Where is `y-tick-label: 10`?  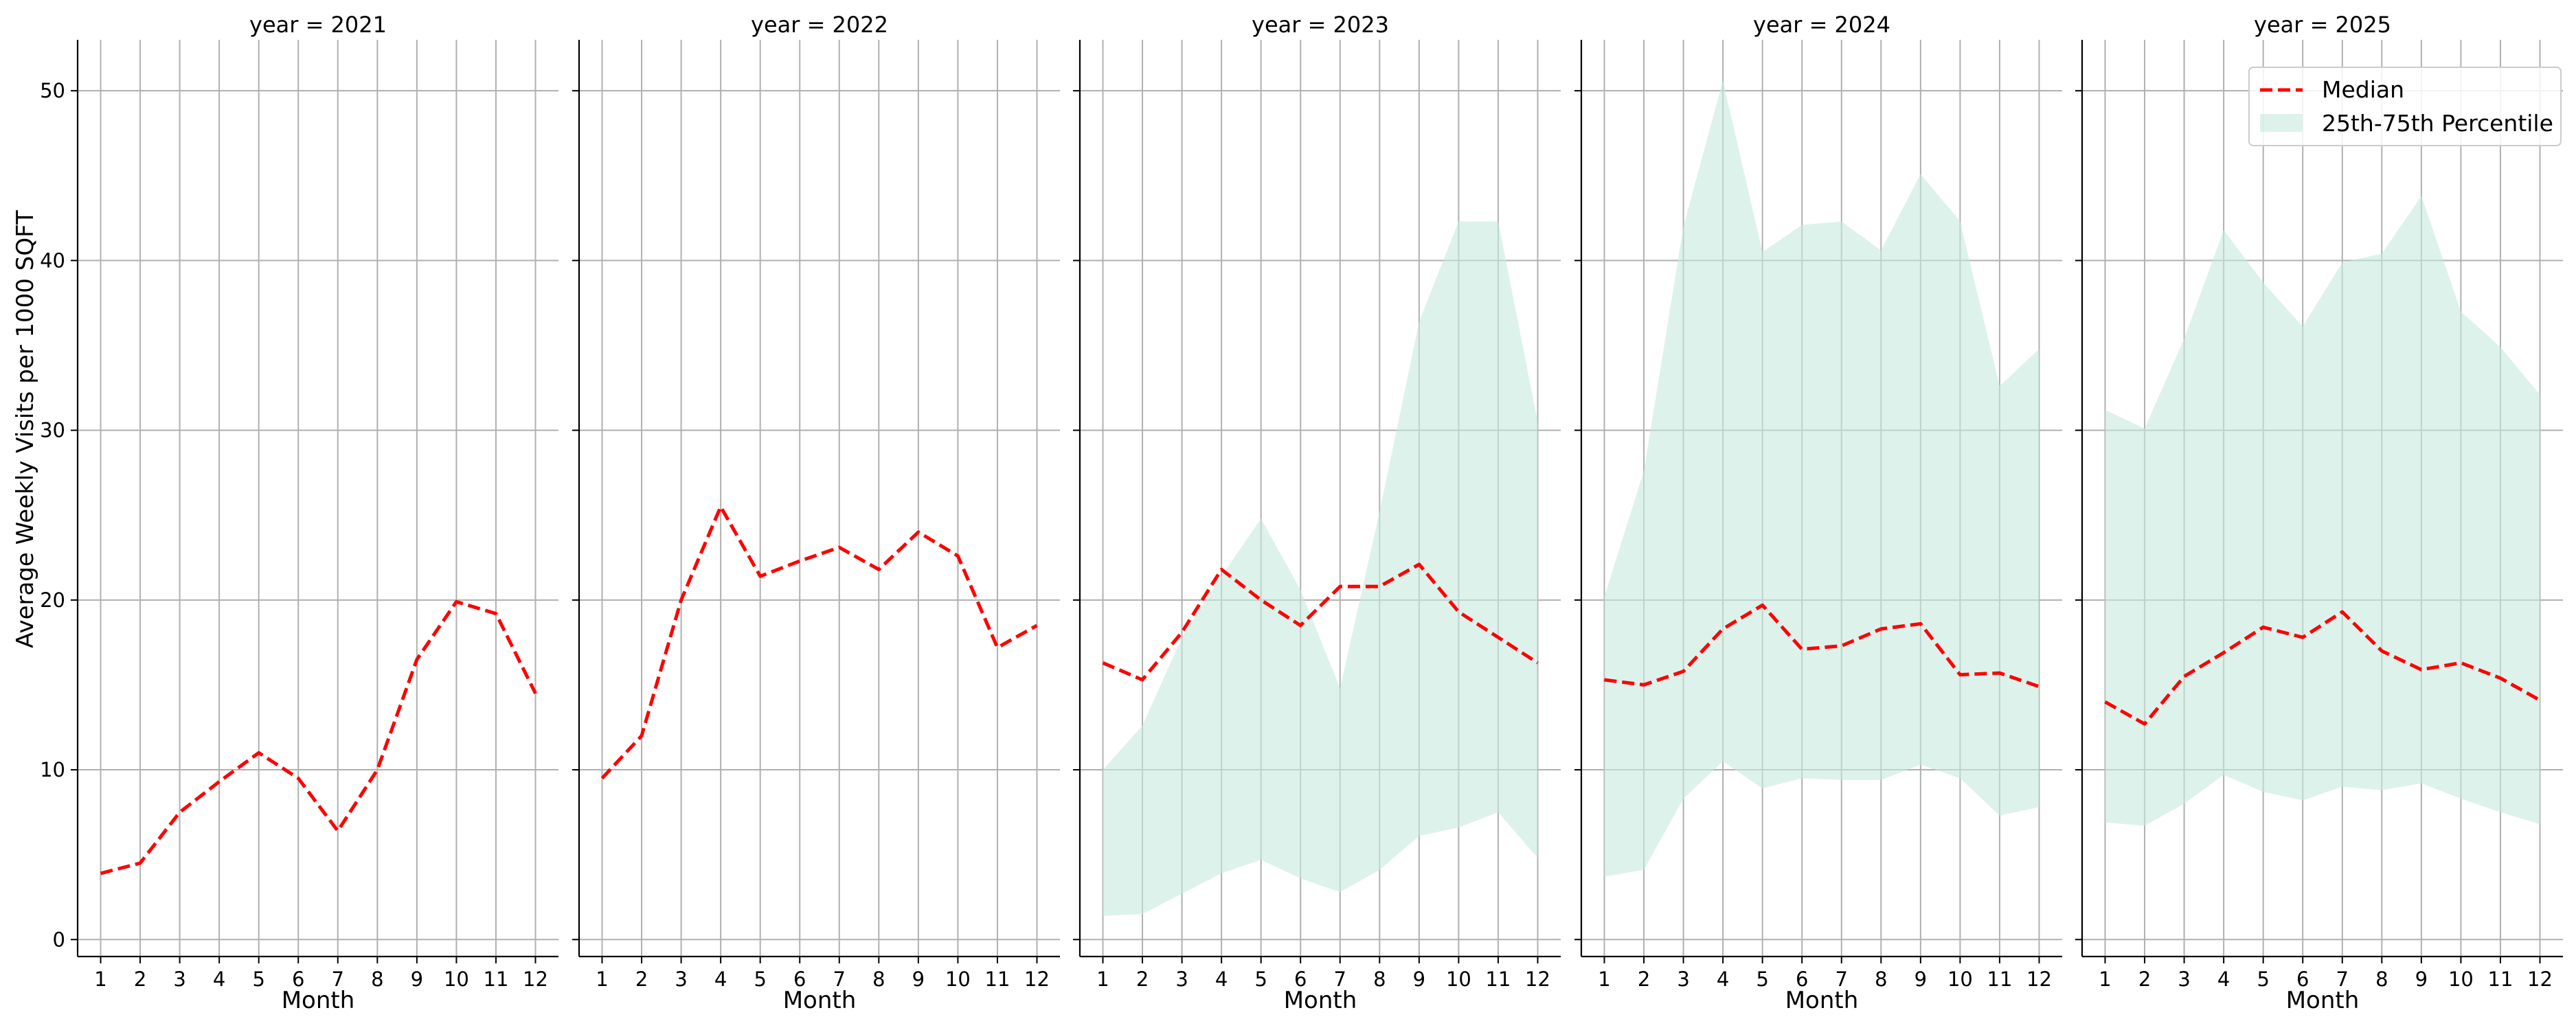
y-tick-label: 10 is located at coordinates (52, 770).